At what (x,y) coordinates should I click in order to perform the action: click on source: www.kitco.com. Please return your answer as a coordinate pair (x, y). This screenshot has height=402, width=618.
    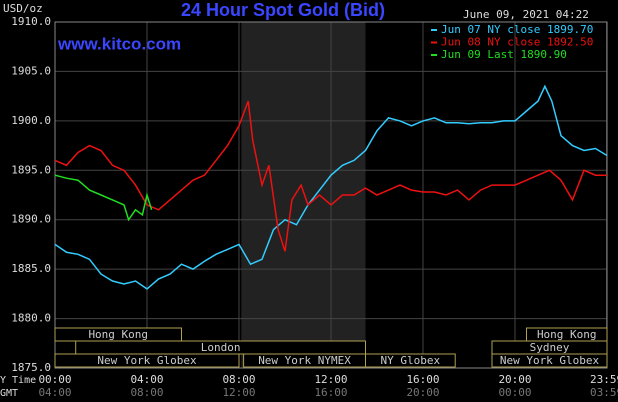
    Looking at the image, I should click on (119, 43).